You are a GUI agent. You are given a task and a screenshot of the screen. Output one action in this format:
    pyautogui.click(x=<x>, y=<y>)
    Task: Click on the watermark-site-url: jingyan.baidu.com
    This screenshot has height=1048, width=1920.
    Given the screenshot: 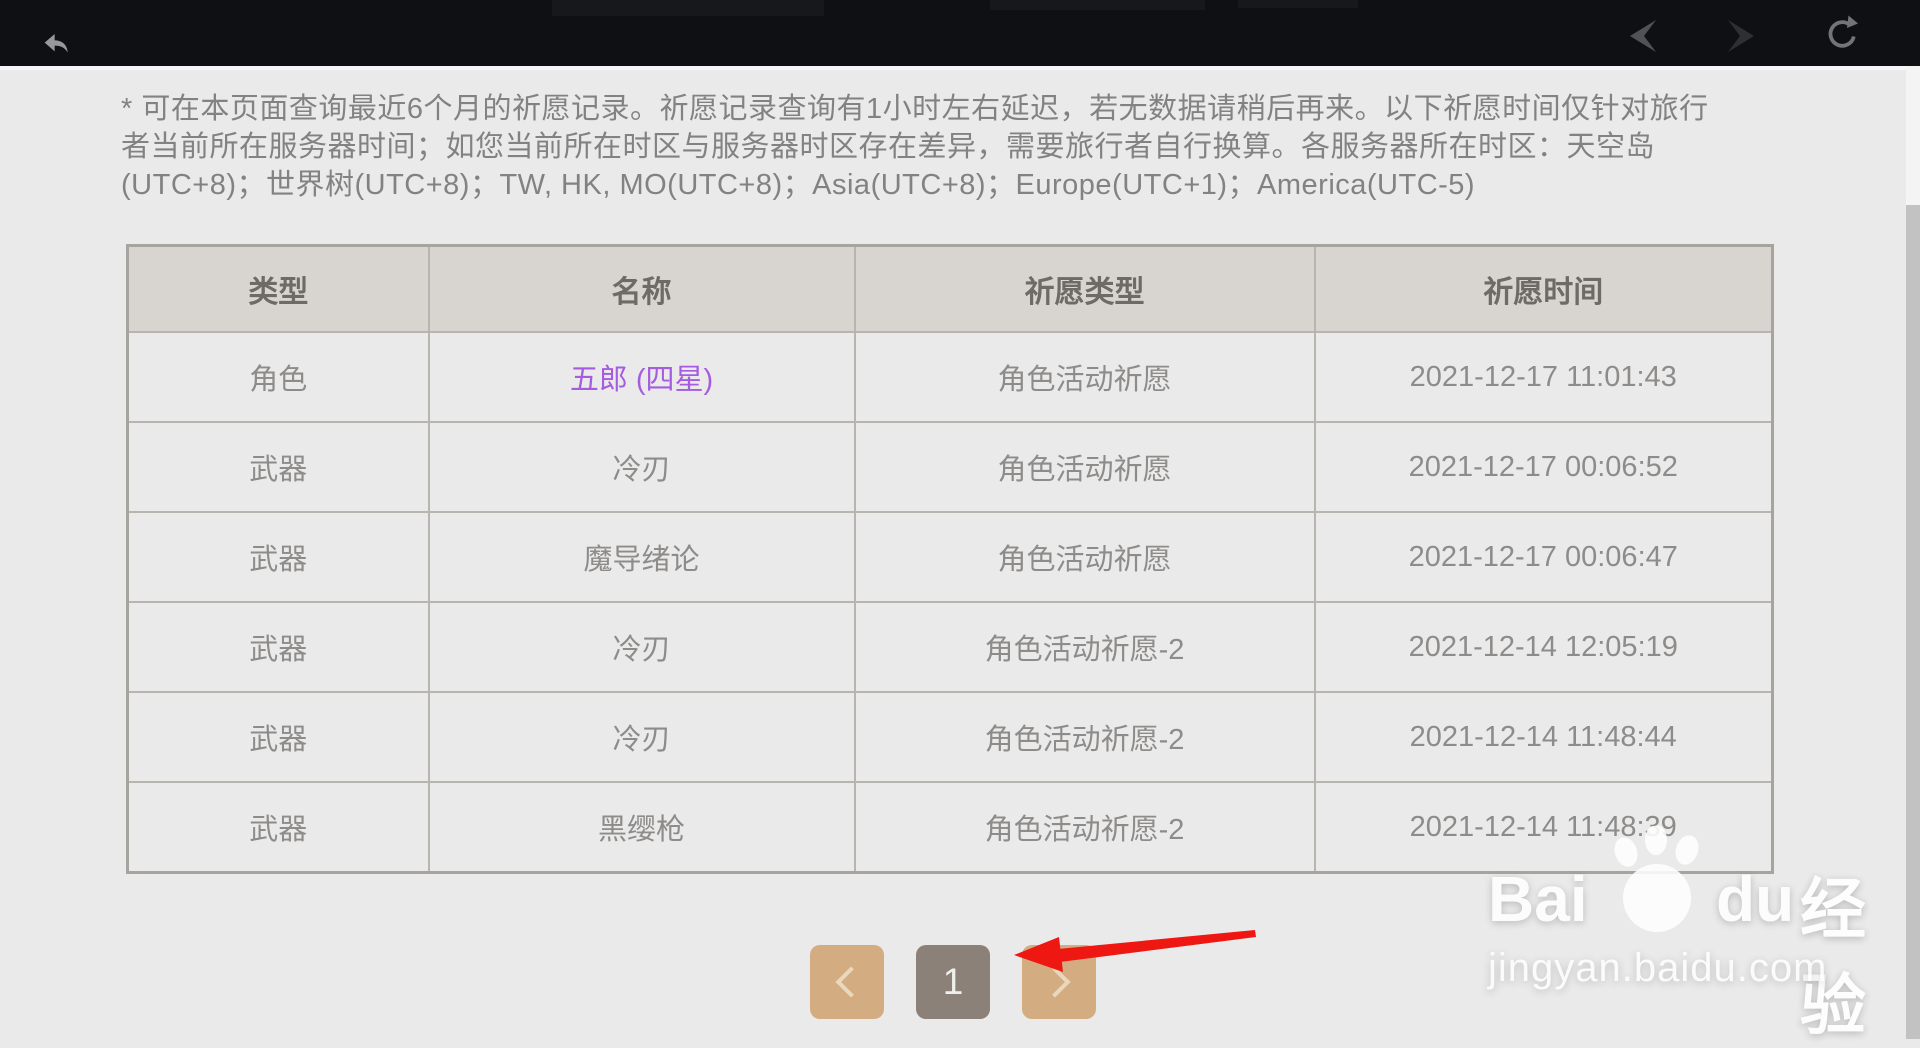 What is the action you would take?
    pyautogui.click(x=1658, y=968)
    